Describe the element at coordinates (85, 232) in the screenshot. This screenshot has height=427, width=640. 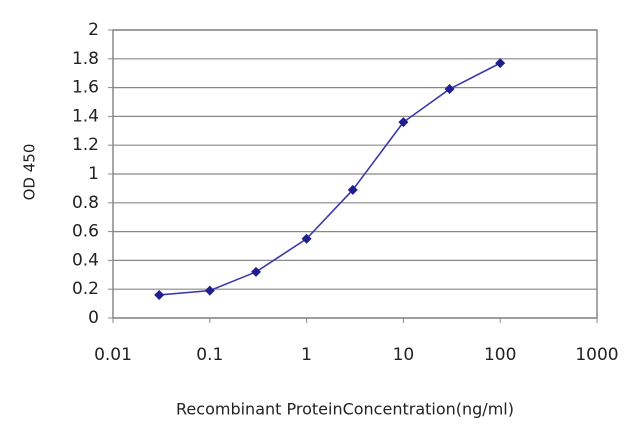
I see `y-tick-label: 0.6` at that location.